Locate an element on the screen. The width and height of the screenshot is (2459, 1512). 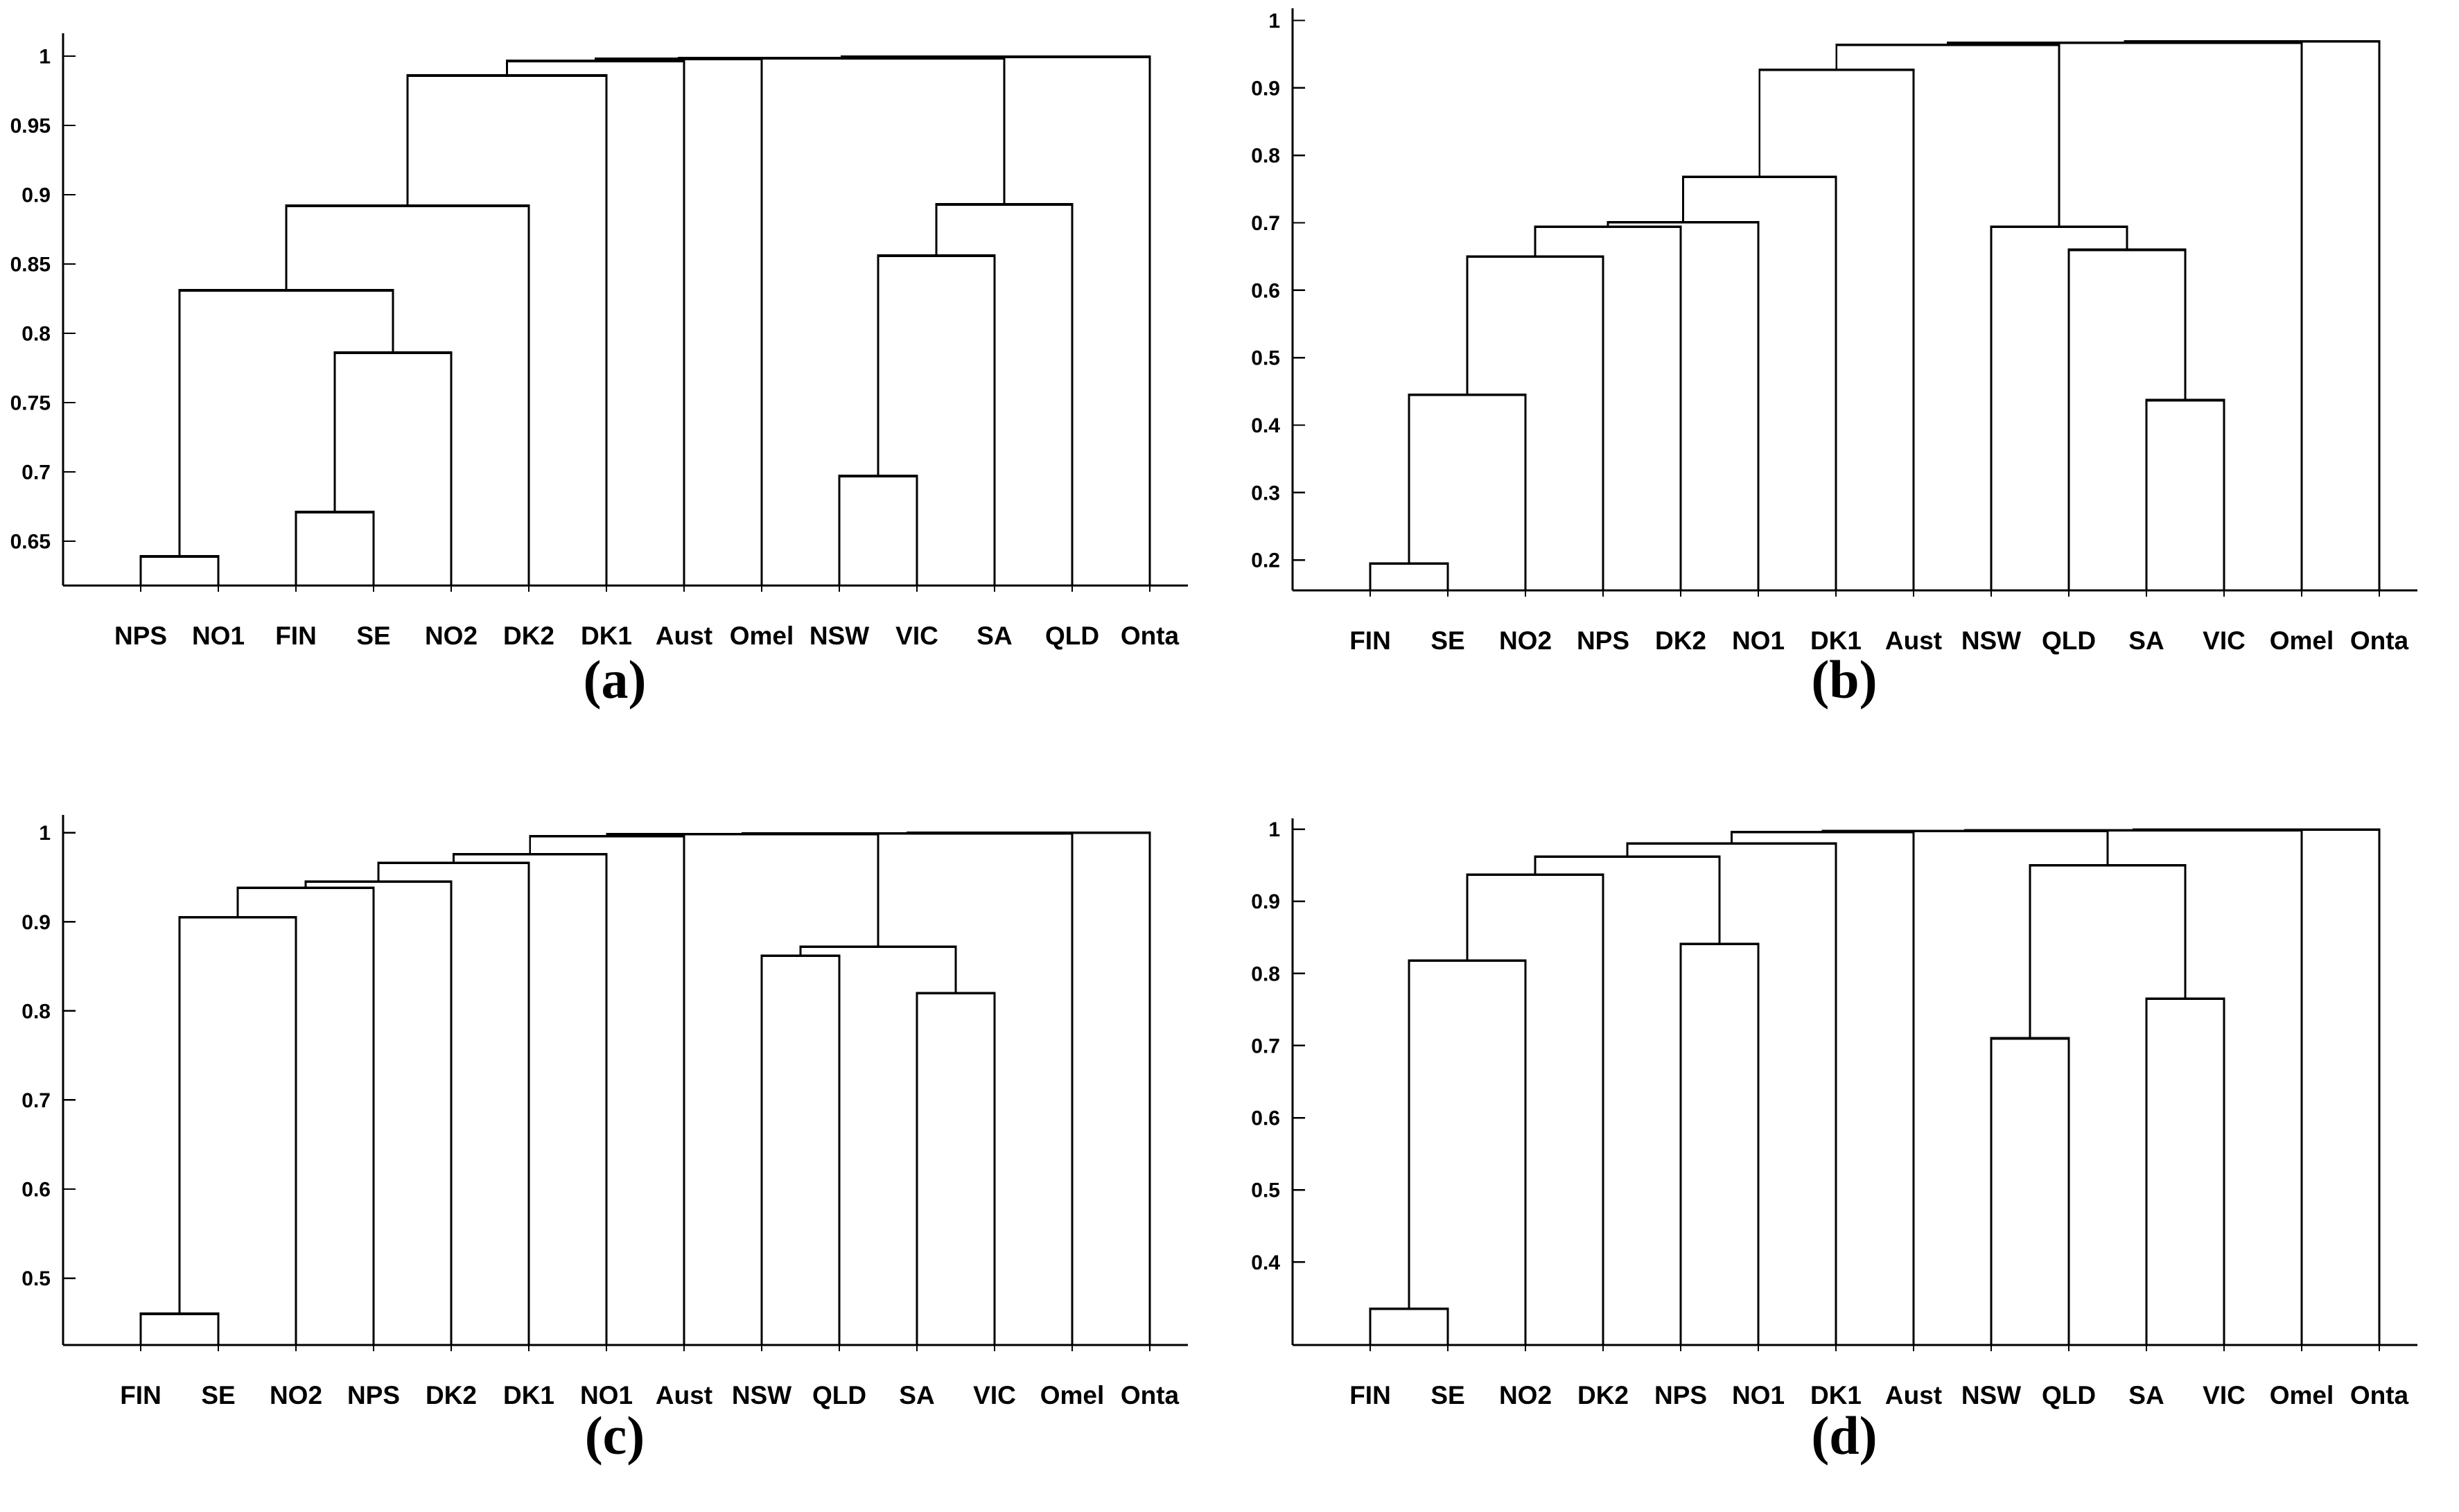
y-tick-label-0.65: 0.65 is located at coordinates (30, 542).